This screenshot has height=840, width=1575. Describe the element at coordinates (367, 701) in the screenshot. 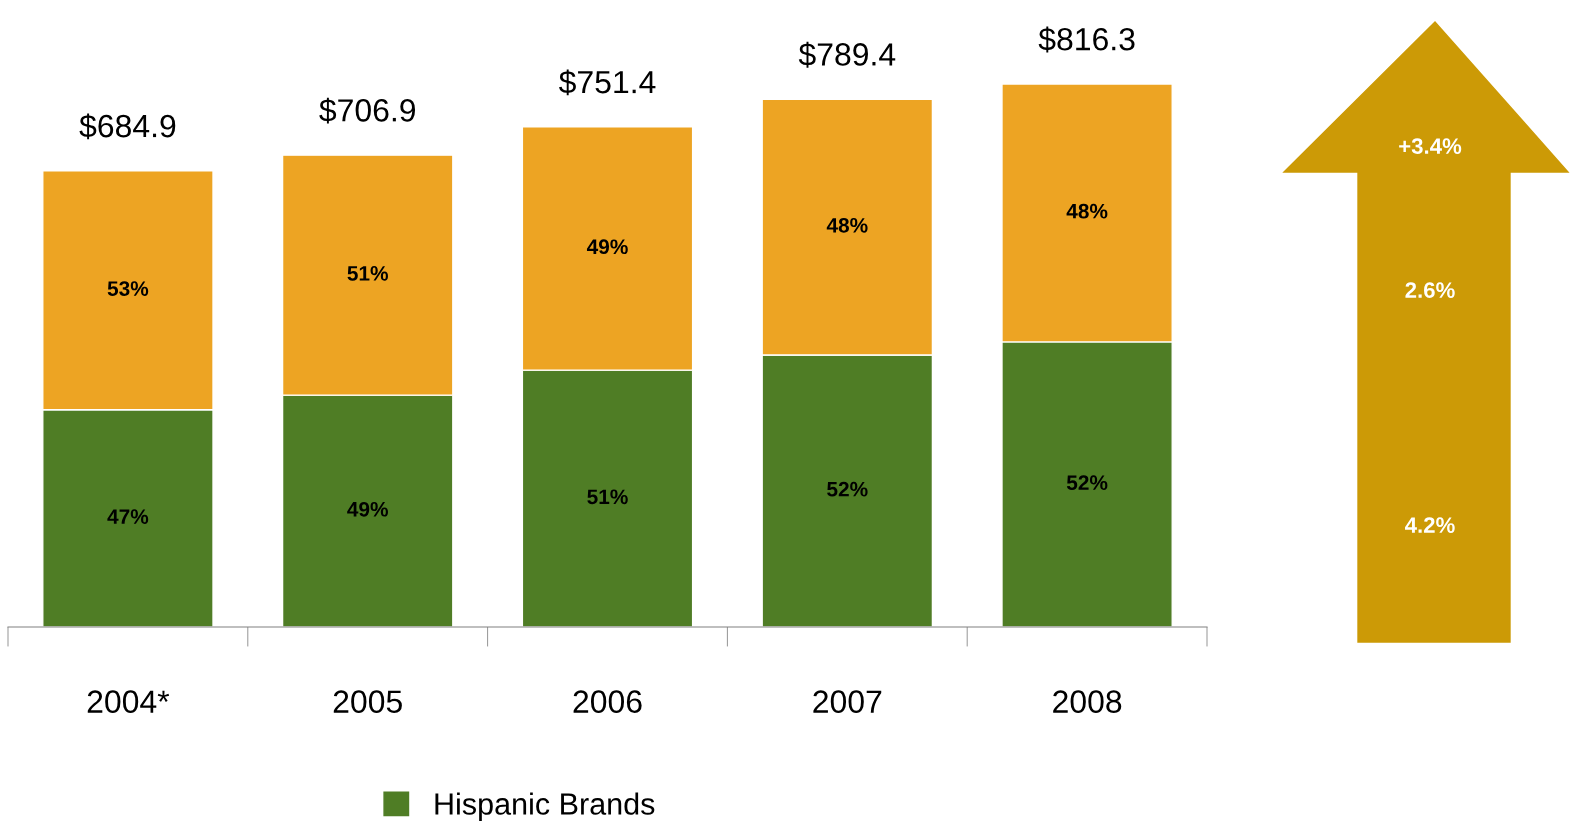

I see `x-tick-label: 2005` at that location.